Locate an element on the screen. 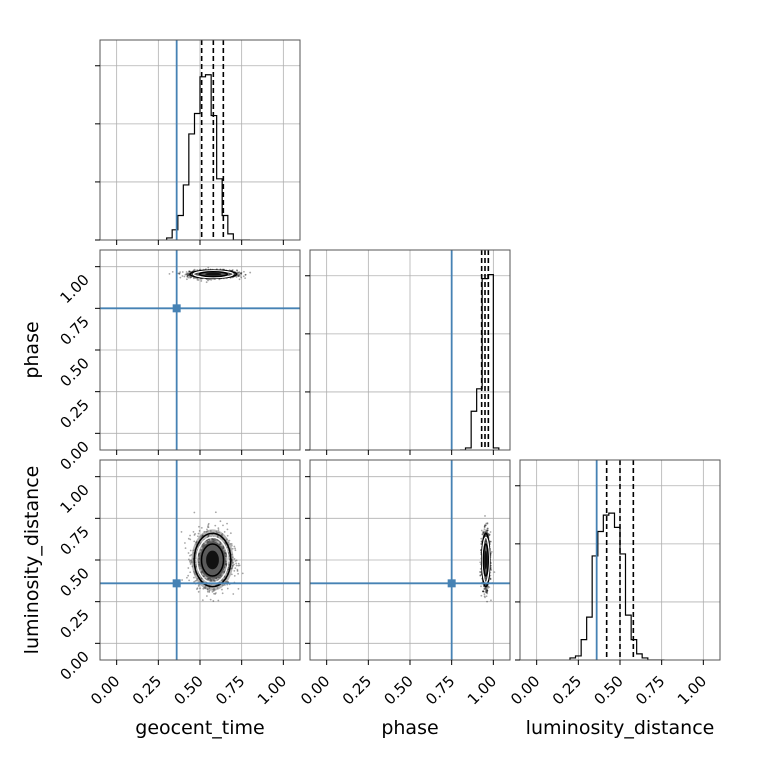 Image resolution: width=760 pixels, height=760 pixels. y-tick-label: 0.25 is located at coordinates (74, 624).